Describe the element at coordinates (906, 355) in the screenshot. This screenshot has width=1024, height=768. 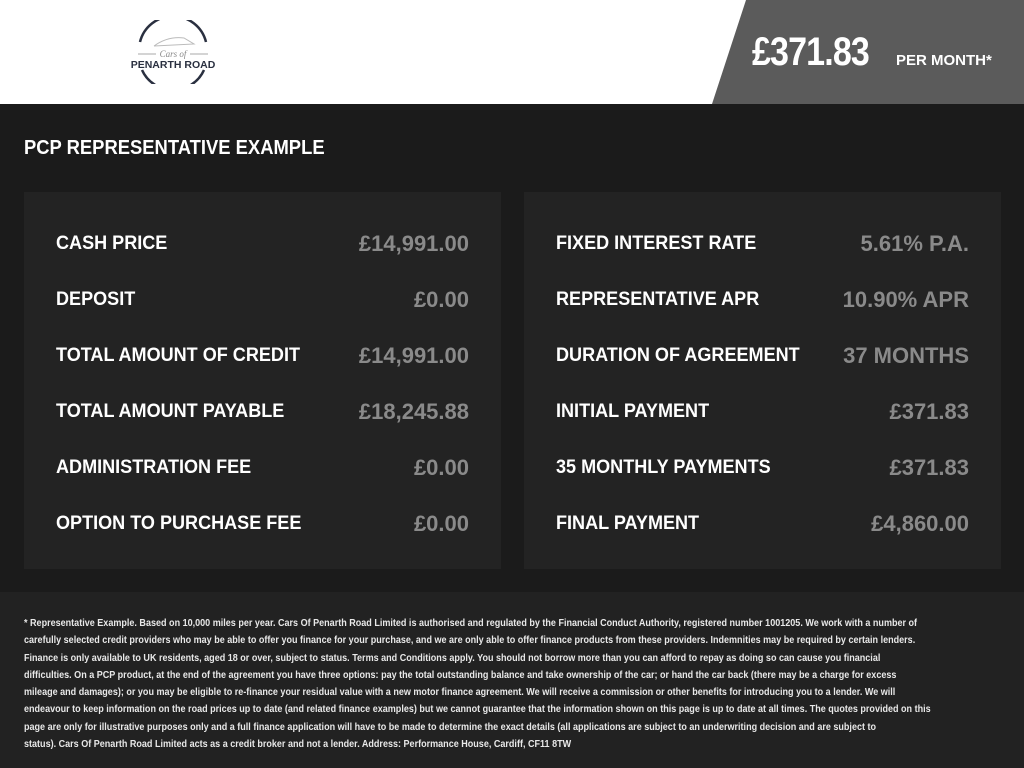
I see `row-value: 37 MONTHS` at that location.